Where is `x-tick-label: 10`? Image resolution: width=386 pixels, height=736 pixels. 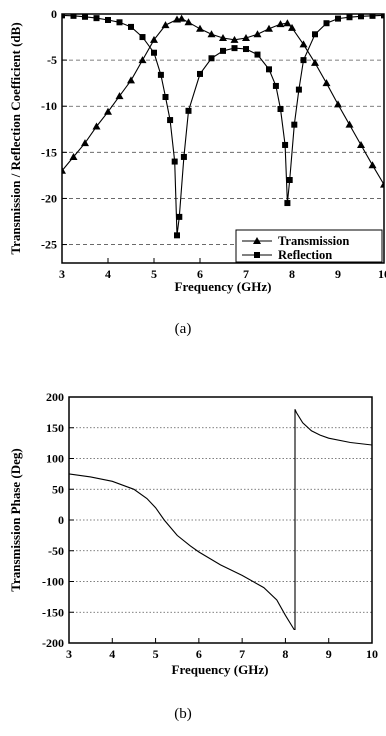
x-tick-label: 10 is located at coordinates (372, 654).